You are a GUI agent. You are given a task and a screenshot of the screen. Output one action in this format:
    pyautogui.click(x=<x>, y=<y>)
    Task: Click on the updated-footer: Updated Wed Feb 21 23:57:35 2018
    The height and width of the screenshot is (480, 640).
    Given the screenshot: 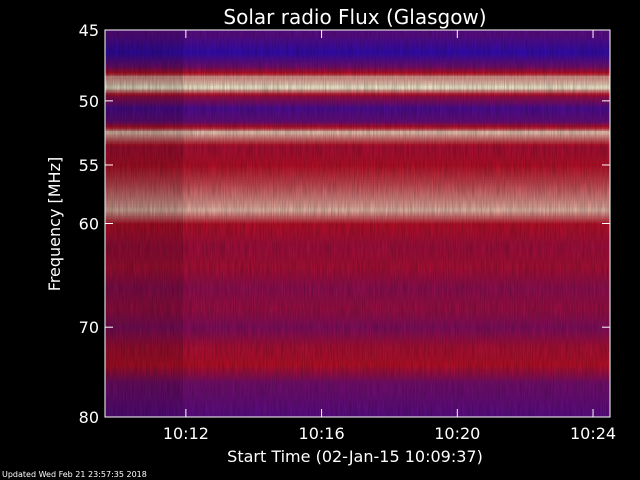 What is the action you would take?
    pyautogui.click(x=74, y=474)
    